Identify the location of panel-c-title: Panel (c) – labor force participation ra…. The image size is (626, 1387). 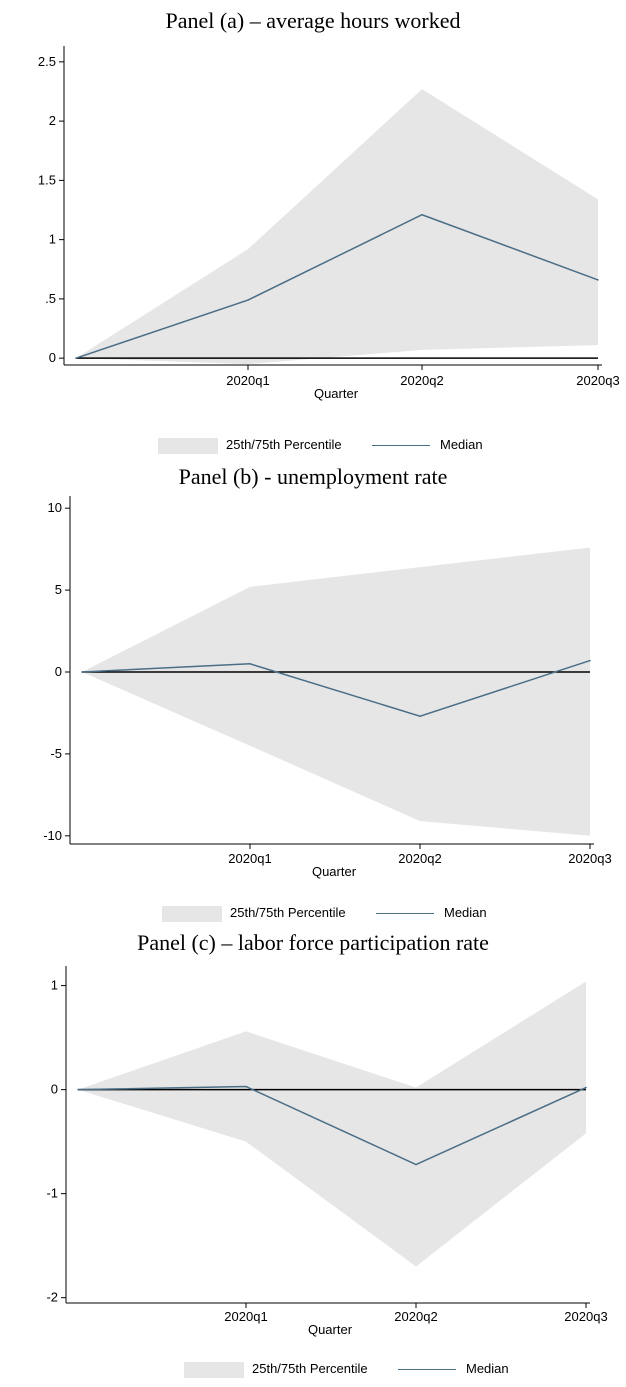
(313, 942).